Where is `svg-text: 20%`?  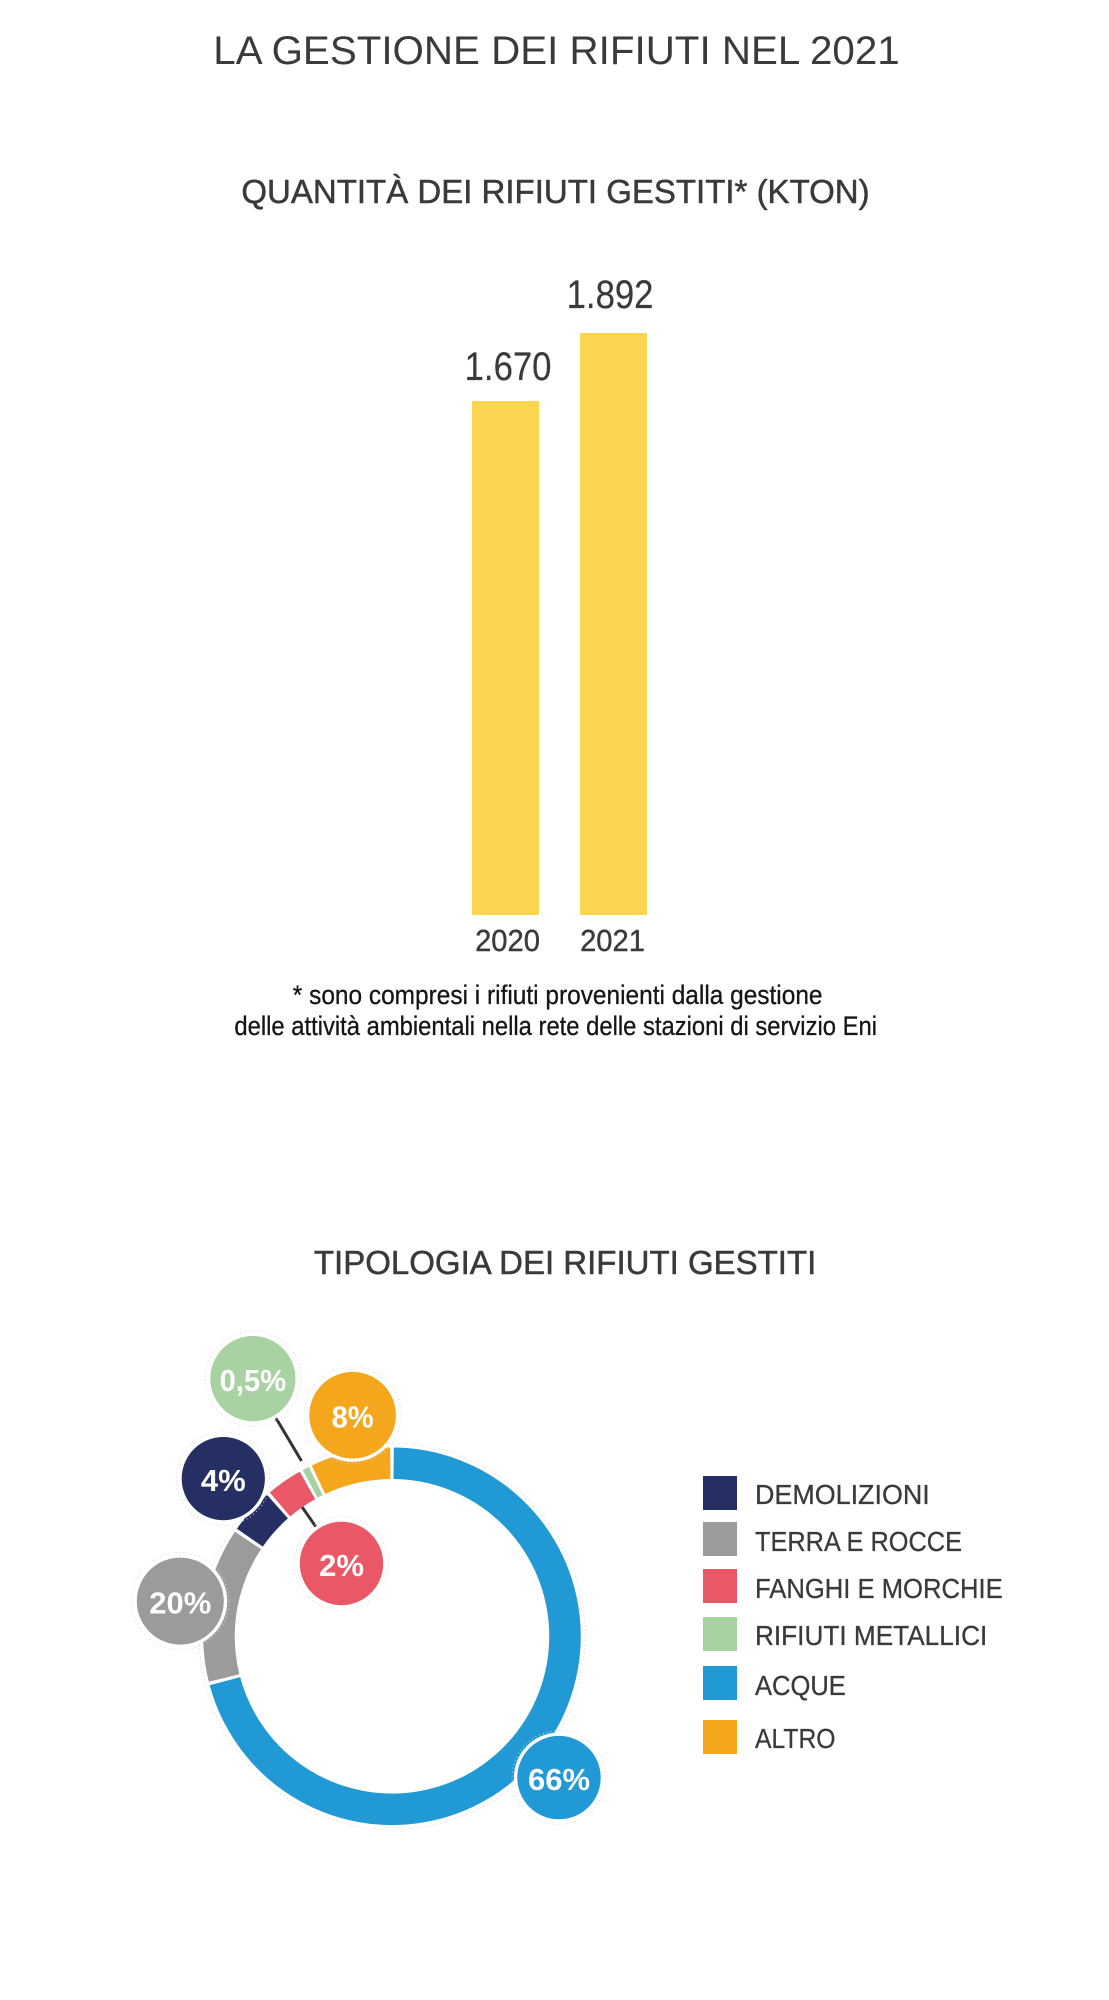
svg-text: 20% is located at coordinates (180, 1603).